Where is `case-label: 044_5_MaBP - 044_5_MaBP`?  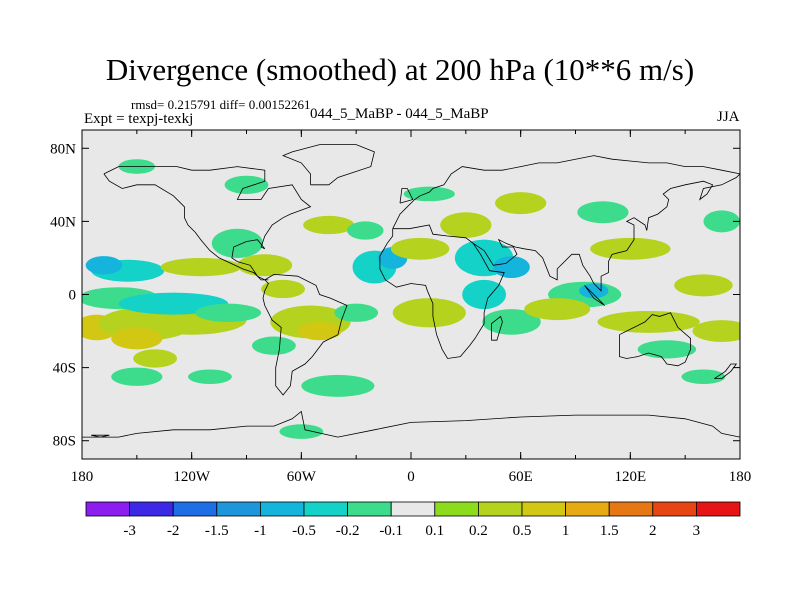 case-label: 044_5_MaBP - 044_5_MaBP is located at coordinates (399, 114).